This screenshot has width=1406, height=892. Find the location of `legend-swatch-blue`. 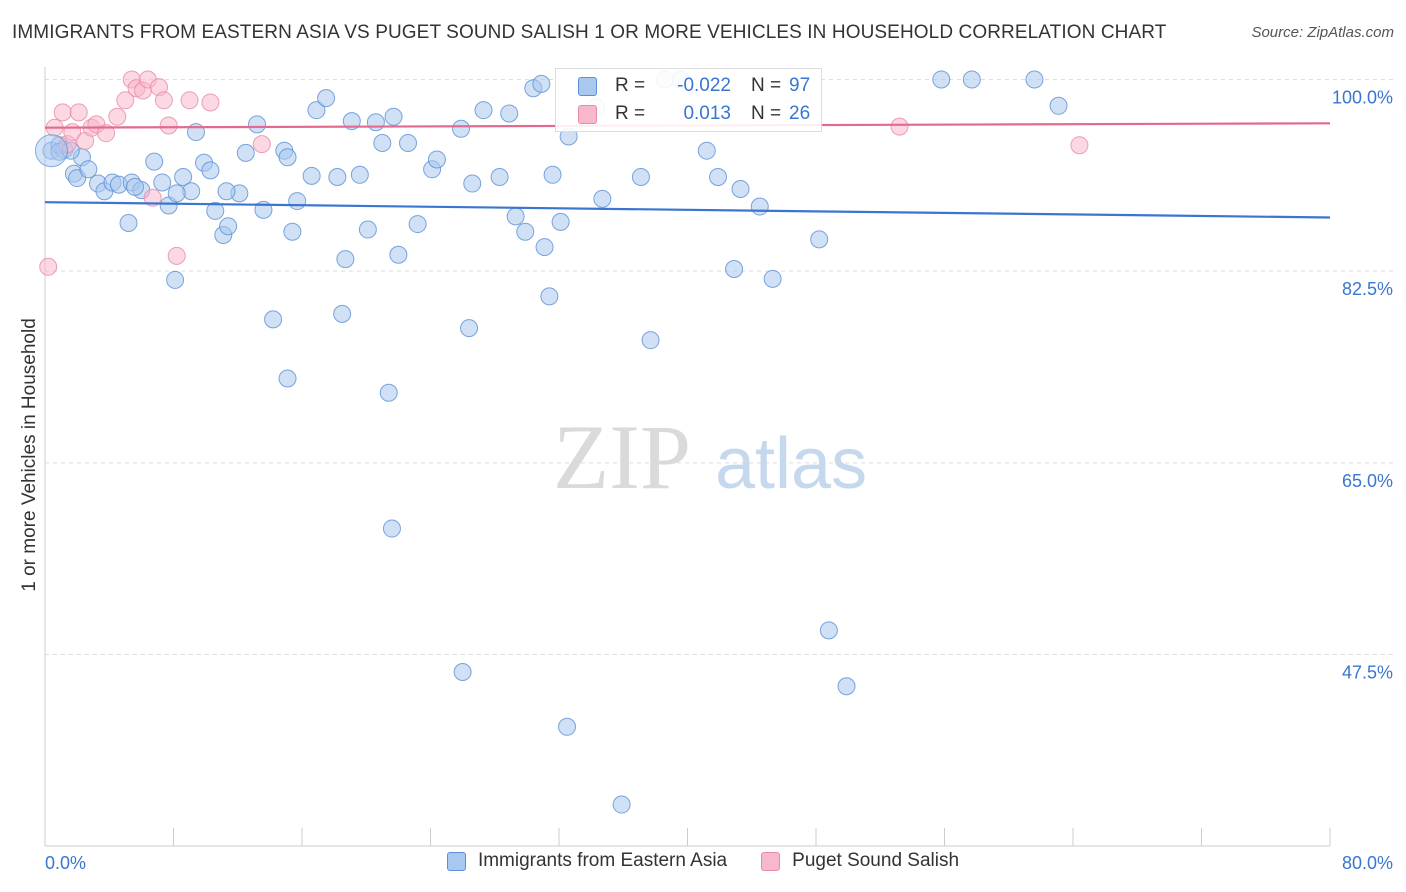

legend-swatch-blue is located at coordinates (456, 861).